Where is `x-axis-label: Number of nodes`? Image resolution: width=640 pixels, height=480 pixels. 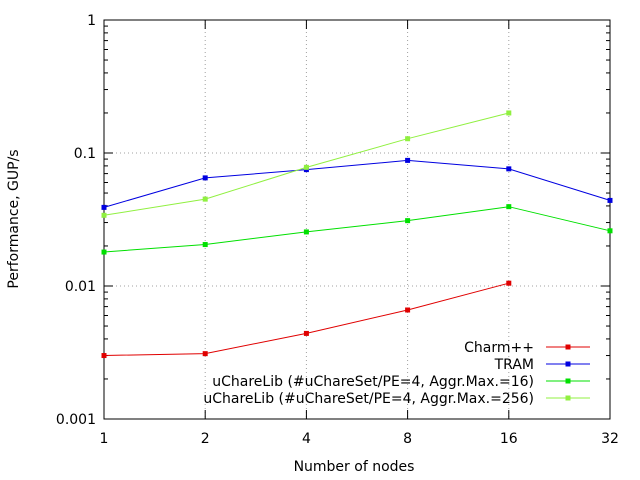
x-axis-label: Number of nodes is located at coordinates (354, 467).